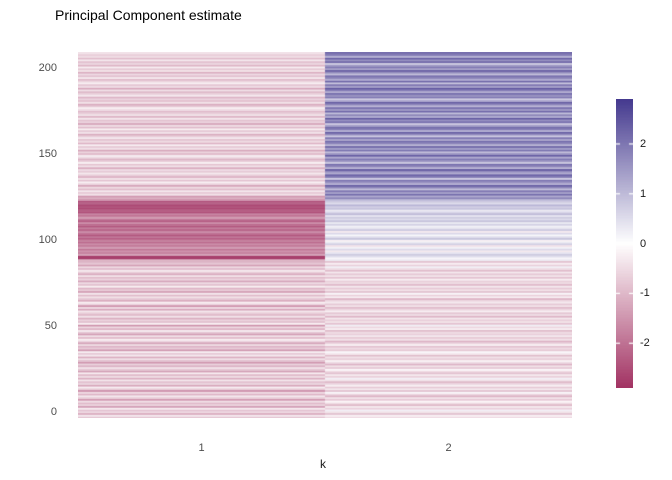  Describe the element at coordinates (53, 412) in the screenshot. I see `y-tick-label: 0` at that location.